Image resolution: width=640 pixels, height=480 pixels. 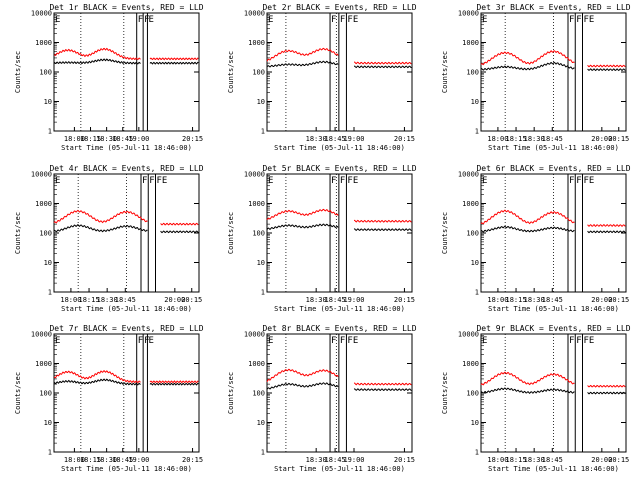 What do you see at coordinates (138, 139) in the screenshot?
I see `x-tick-label: 19:00` at bounding box center [138, 139].